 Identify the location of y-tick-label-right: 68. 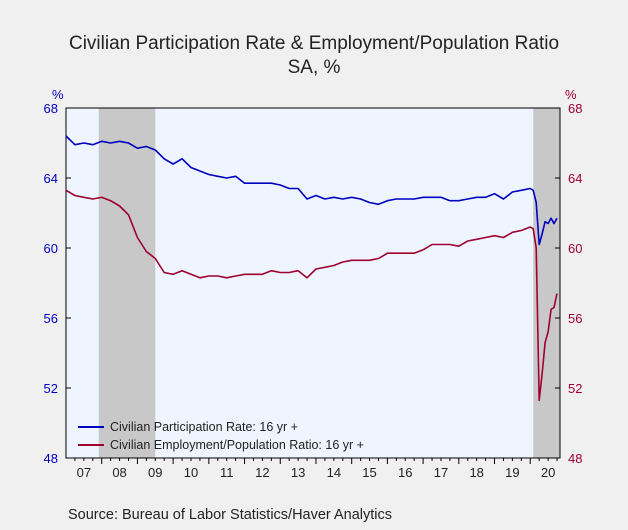
(575, 108).